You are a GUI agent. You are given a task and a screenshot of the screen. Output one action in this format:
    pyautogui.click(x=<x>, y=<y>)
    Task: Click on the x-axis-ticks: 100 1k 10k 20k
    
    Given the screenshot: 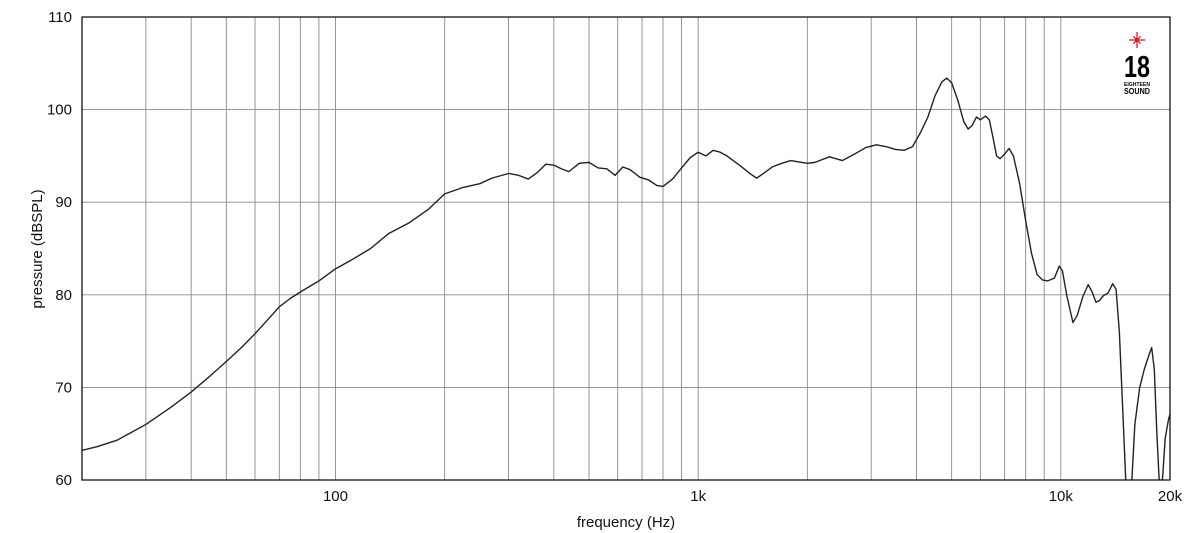 What is the action you would take?
    pyautogui.click(x=753, y=496)
    